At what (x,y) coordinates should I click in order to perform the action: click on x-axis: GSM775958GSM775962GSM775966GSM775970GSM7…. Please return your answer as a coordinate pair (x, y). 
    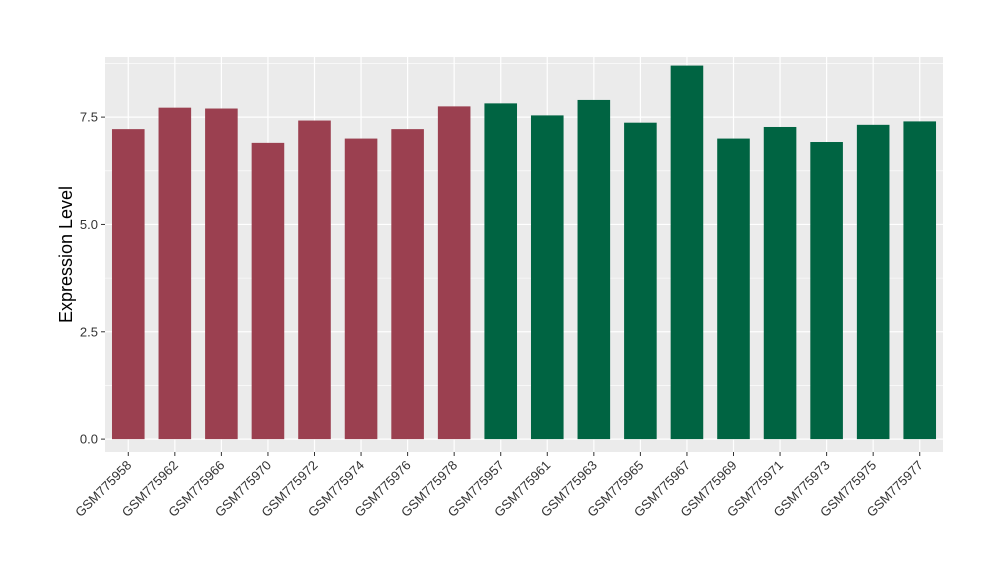
    Looking at the image, I should click on (499, 486).